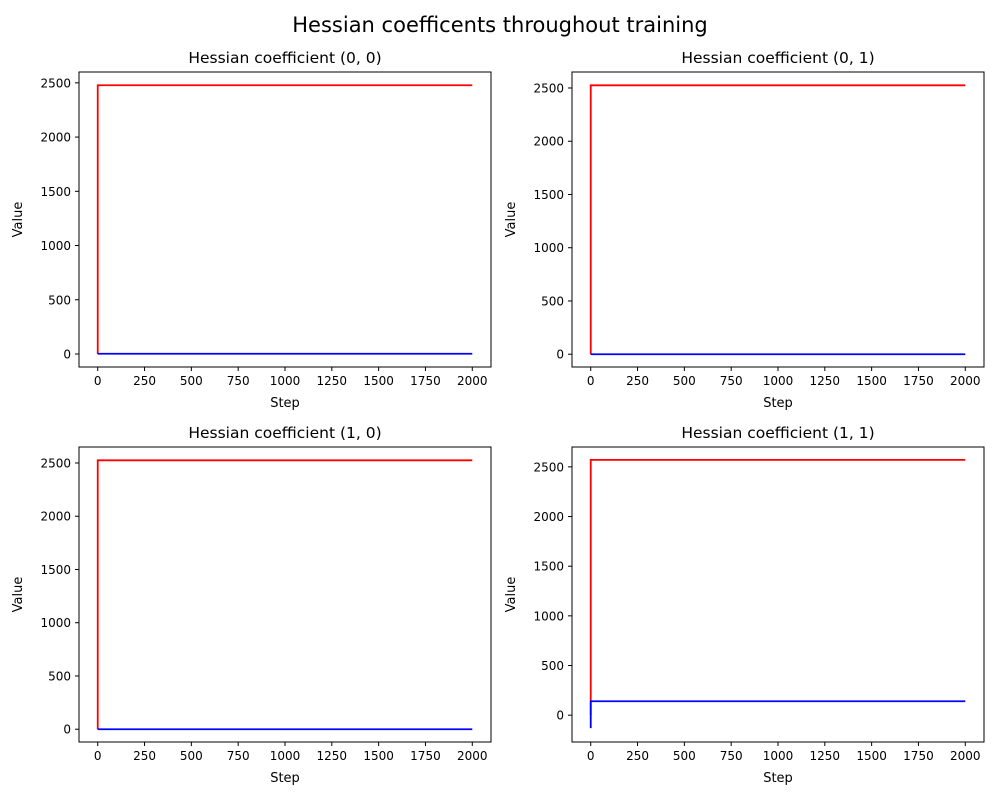 This screenshot has width=1000, height=800. What do you see at coordinates (284, 433) in the screenshot?
I see `chart-2-title: Hessian coefficient (1, 0)` at bounding box center [284, 433].